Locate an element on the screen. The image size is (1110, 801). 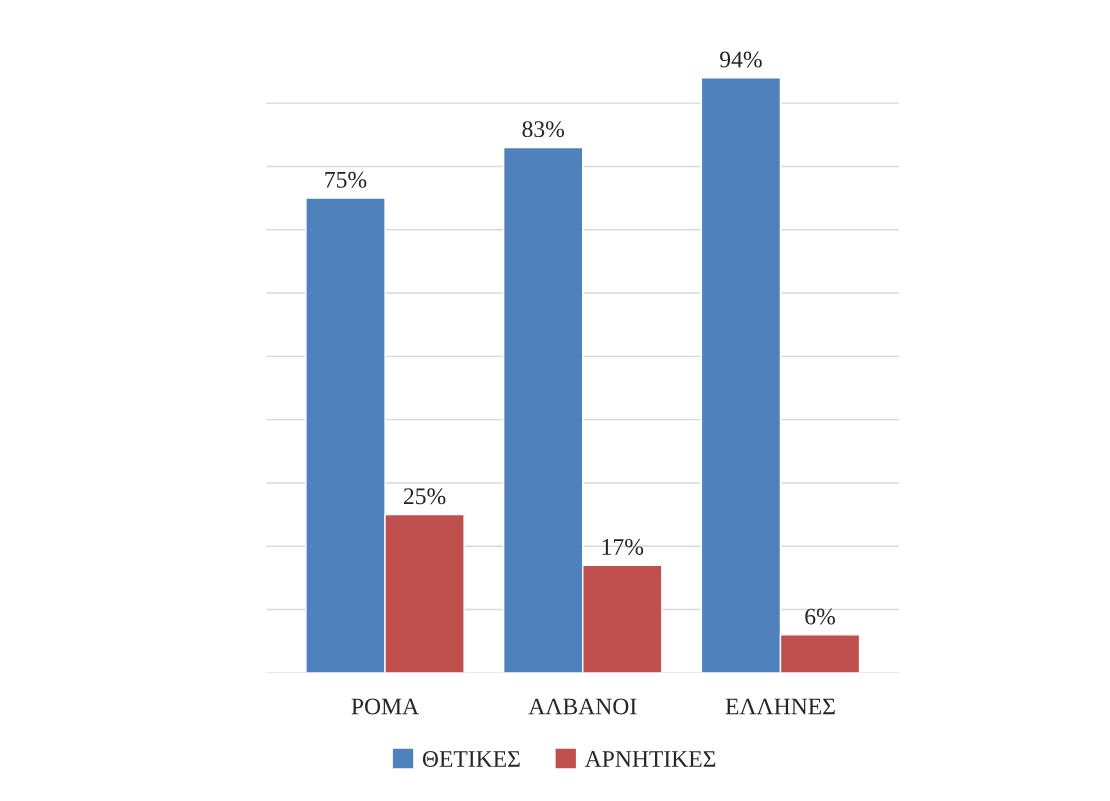
x-tick-label: ΡΟΜΑ is located at coordinates (385, 706).